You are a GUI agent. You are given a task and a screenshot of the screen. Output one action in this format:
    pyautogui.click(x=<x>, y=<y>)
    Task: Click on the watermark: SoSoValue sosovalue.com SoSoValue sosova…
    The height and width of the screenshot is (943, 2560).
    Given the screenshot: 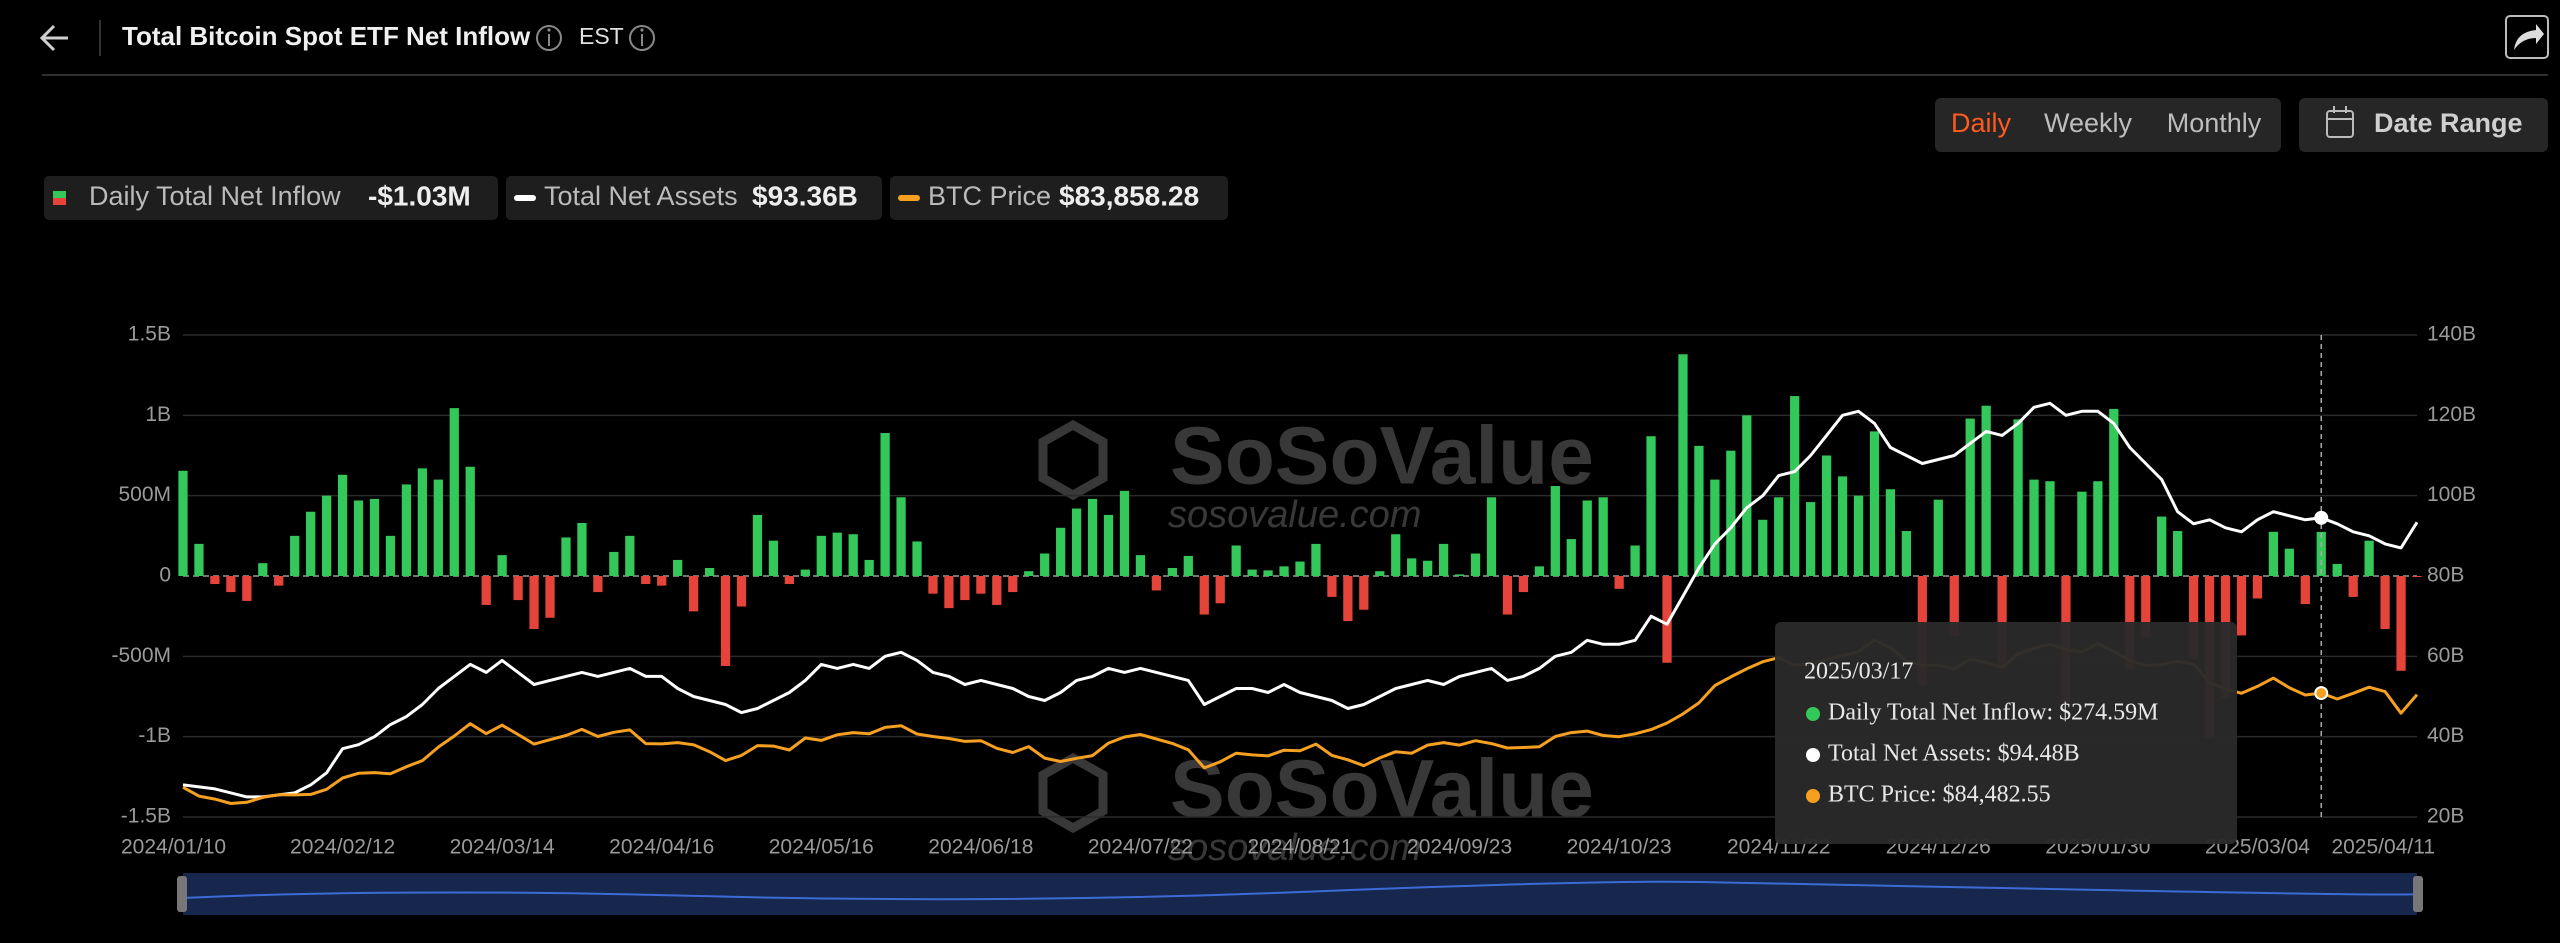 What is the action you would take?
    pyautogui.click(x=1316, y=640)
    